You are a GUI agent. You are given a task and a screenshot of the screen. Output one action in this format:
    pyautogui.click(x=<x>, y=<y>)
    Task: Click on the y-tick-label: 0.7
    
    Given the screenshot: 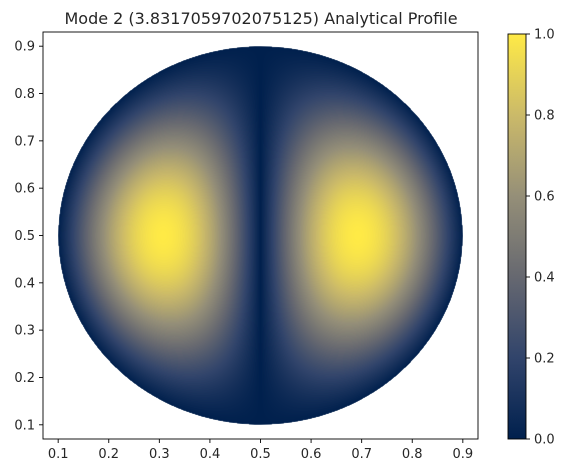 What is the action you would take?
    pyautogui.click(x=24, y=141)
    